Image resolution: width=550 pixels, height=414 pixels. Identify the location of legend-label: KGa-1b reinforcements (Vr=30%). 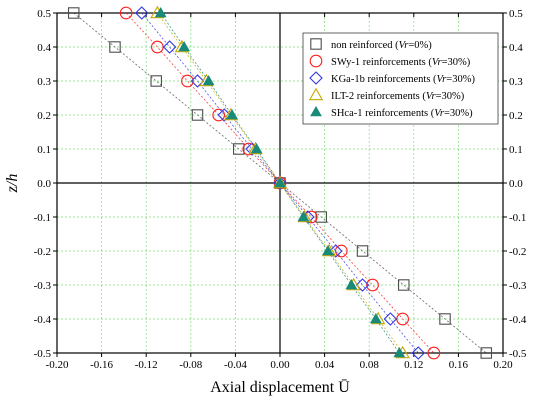
(403, 79).